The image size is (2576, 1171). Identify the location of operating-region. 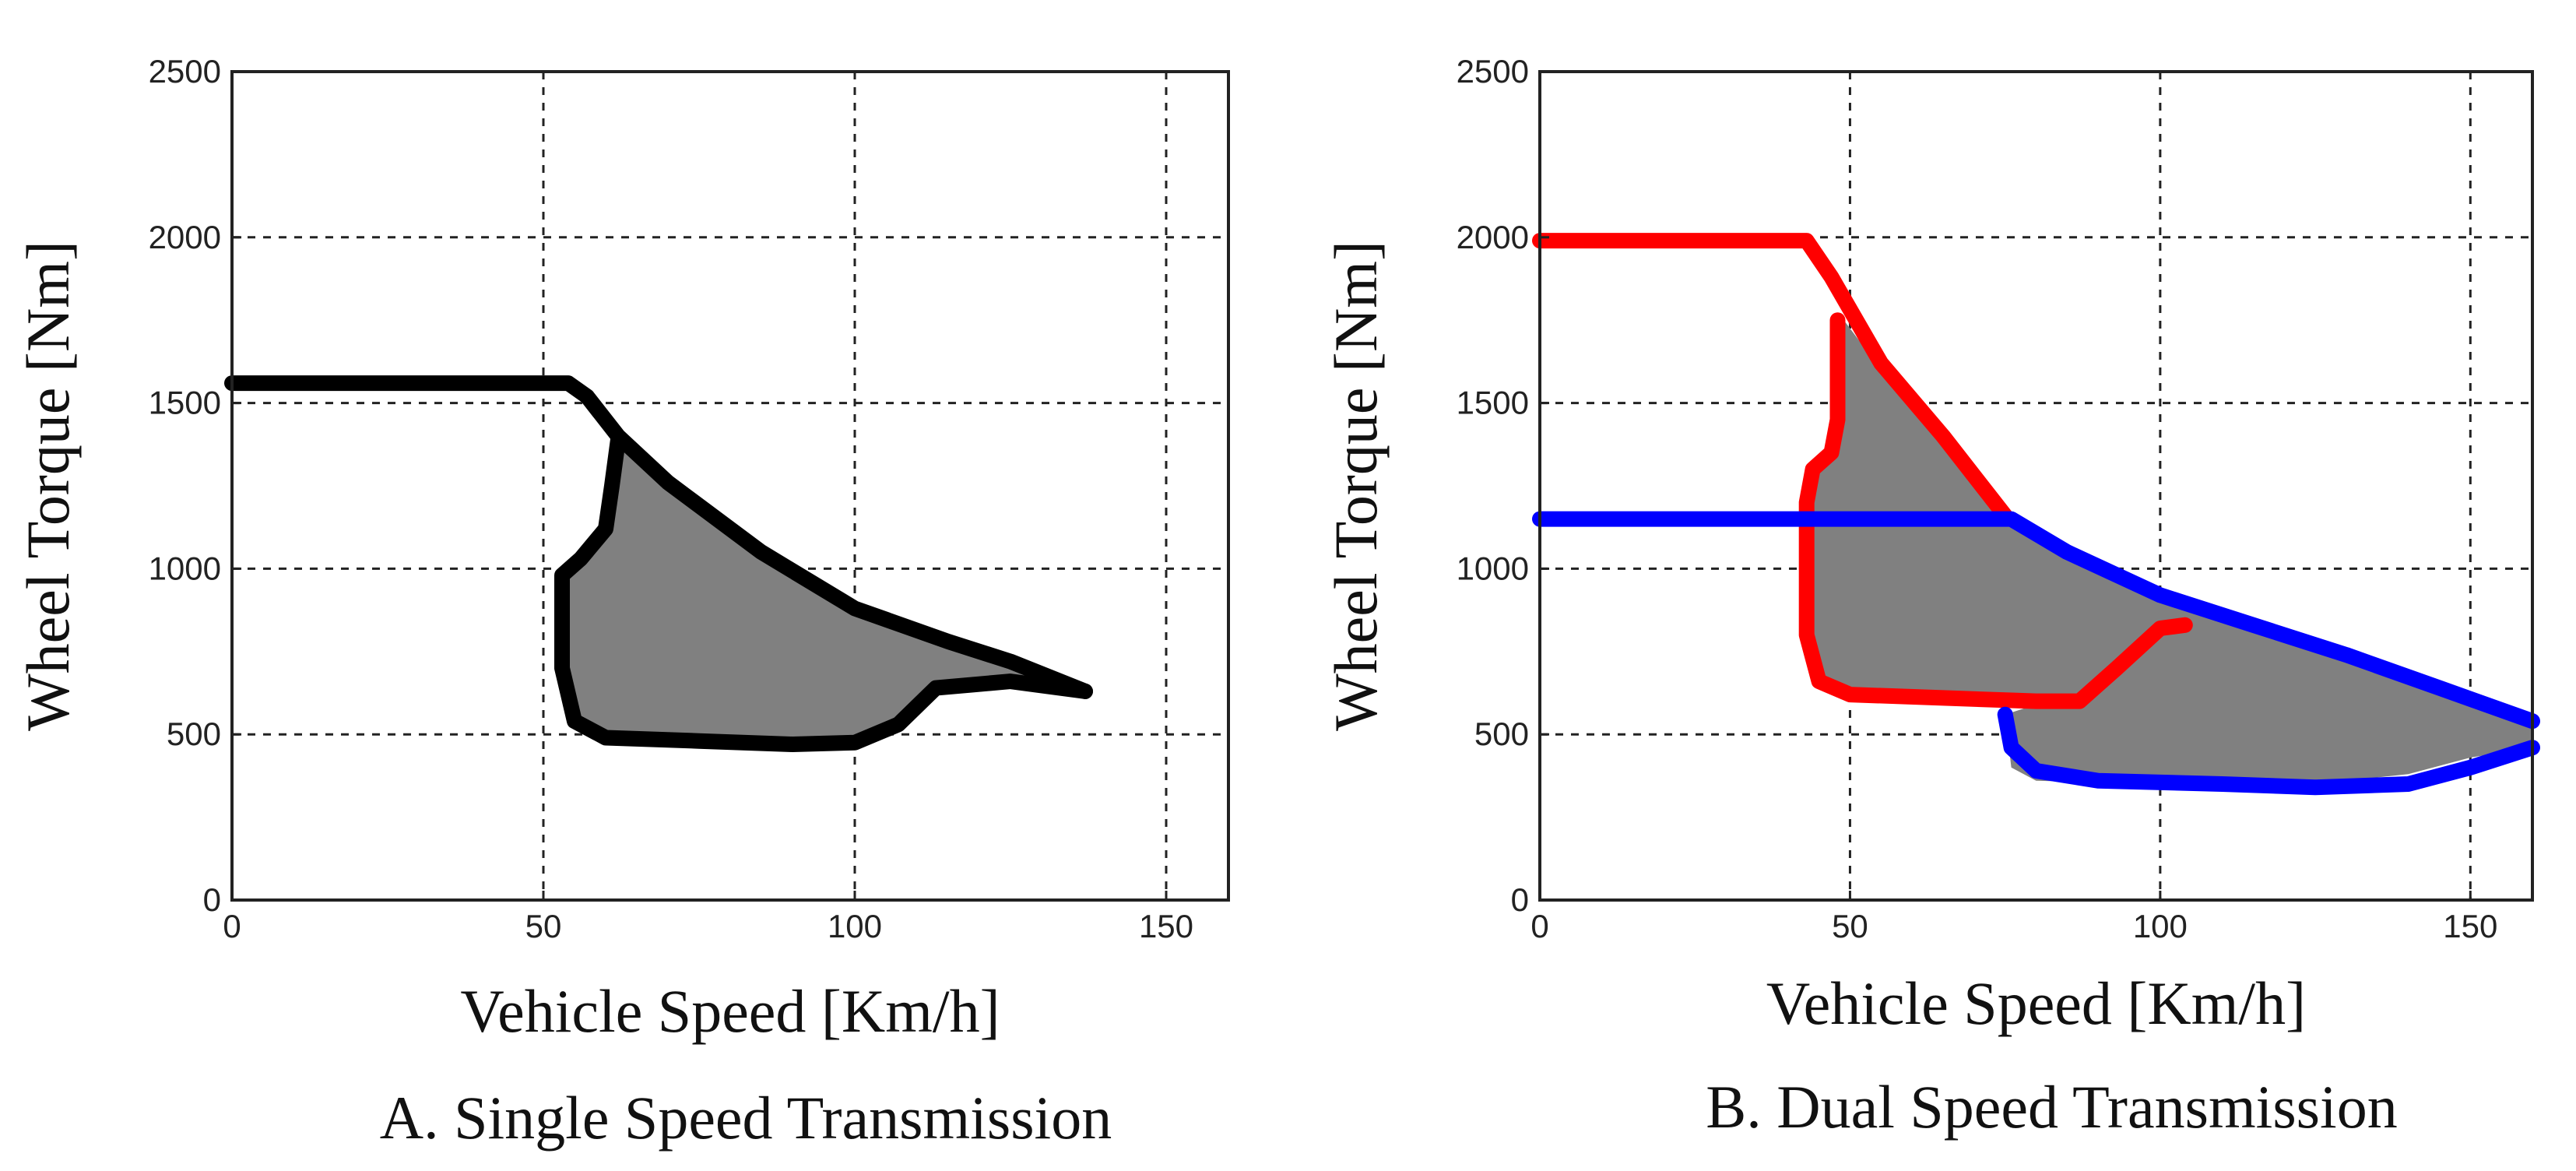
(2169, 554).